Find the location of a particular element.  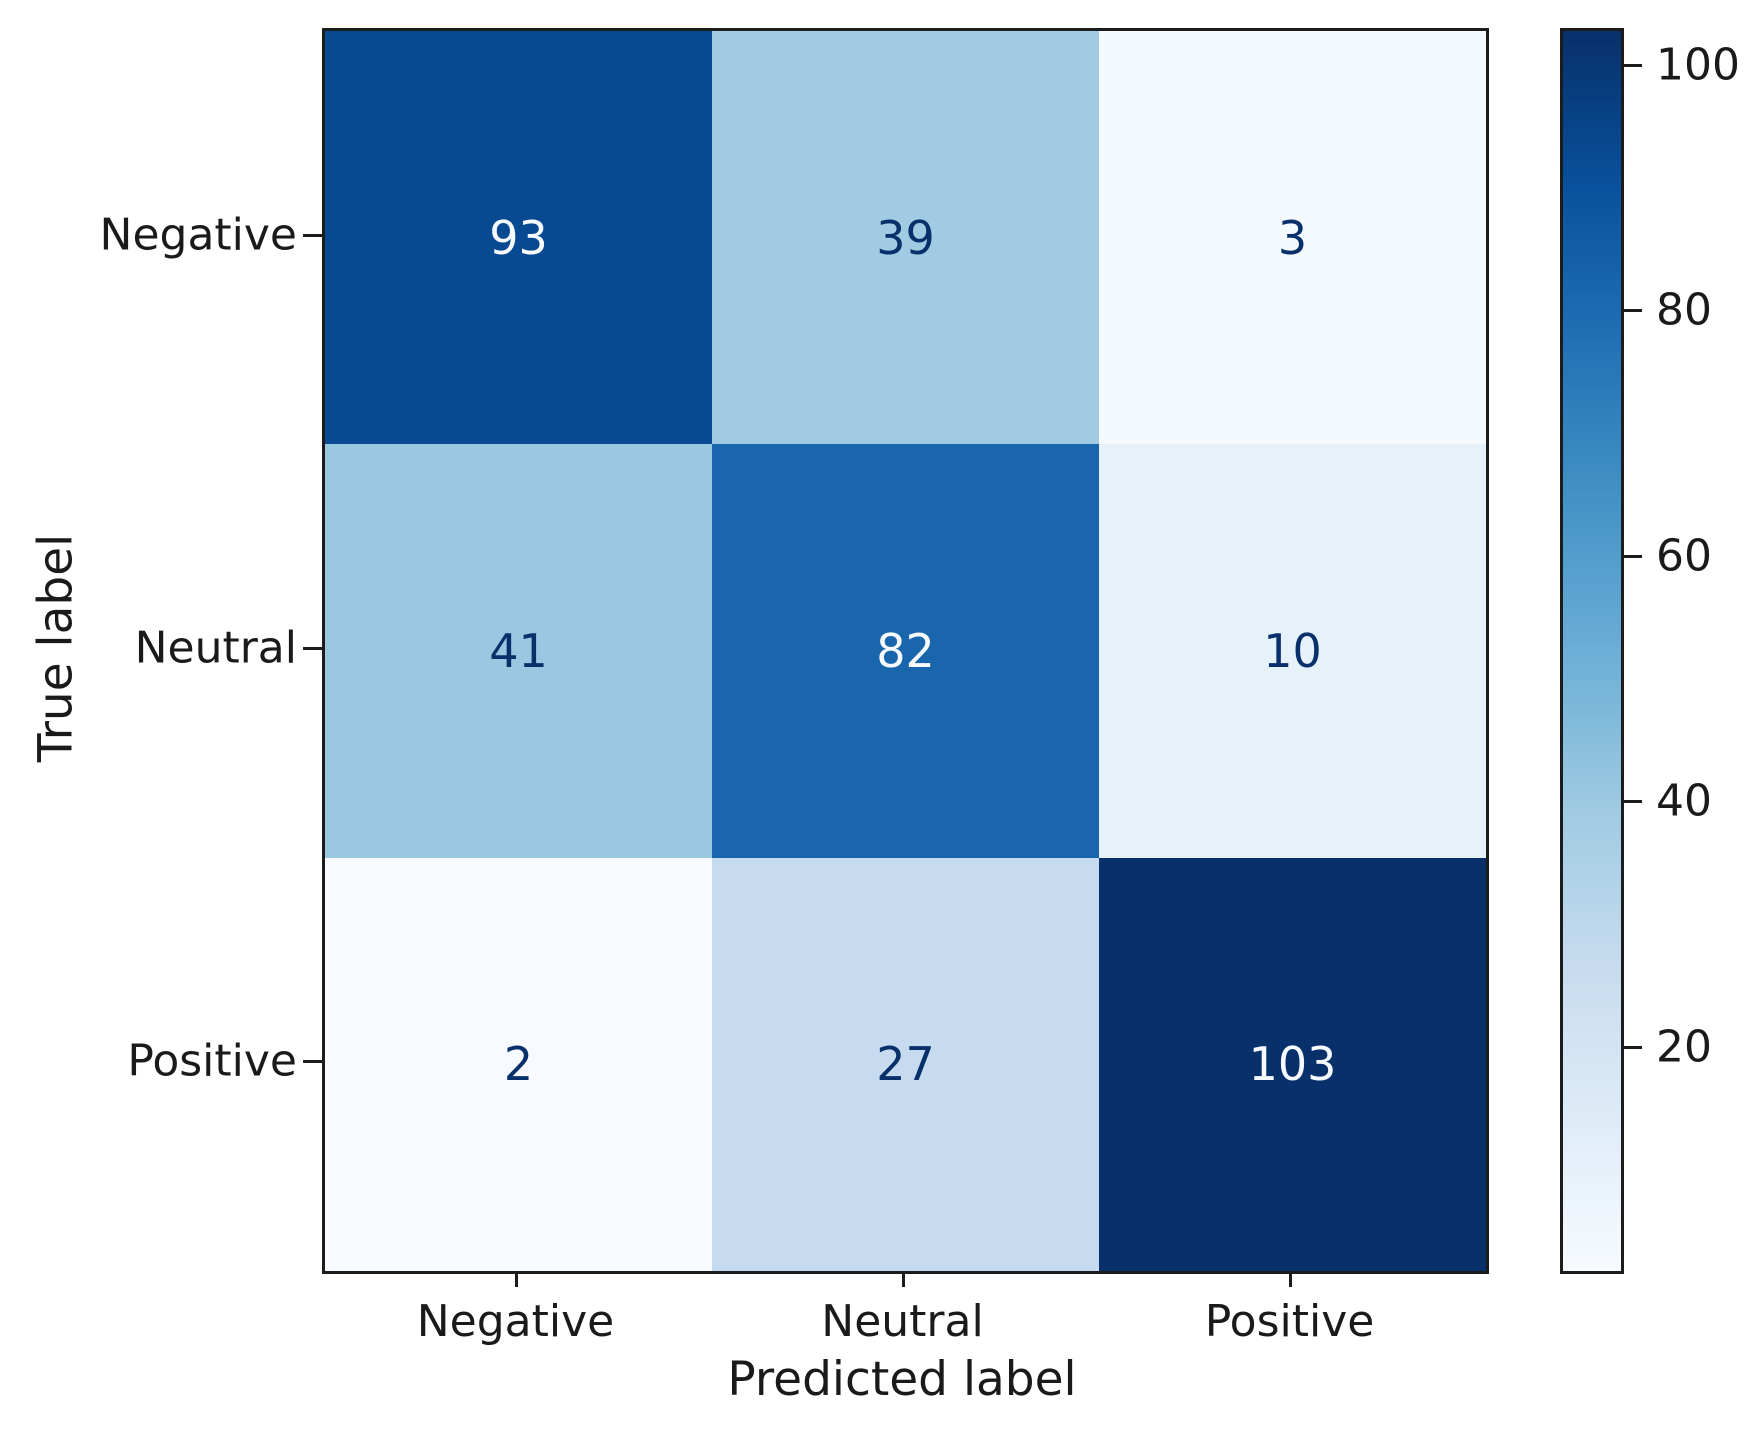

colorbar is located at coordinates (1592, 651).